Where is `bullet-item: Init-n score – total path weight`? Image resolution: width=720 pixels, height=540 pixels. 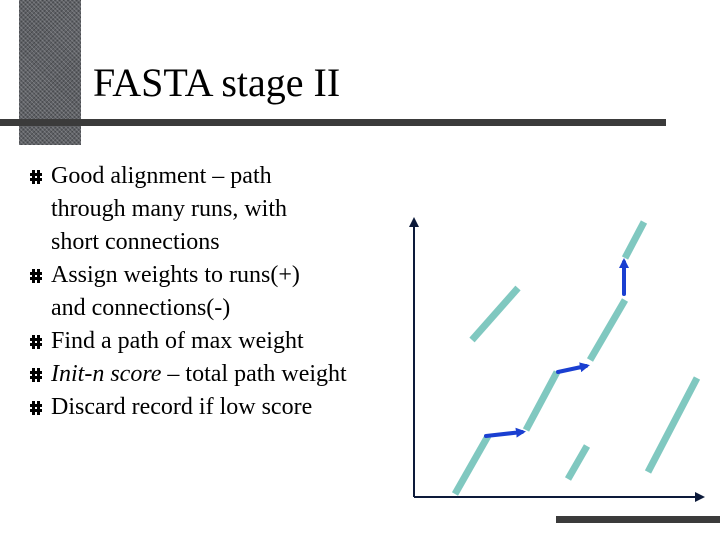 bullet-item: Init-n score – total path weight is located at coordinates (225, 374).